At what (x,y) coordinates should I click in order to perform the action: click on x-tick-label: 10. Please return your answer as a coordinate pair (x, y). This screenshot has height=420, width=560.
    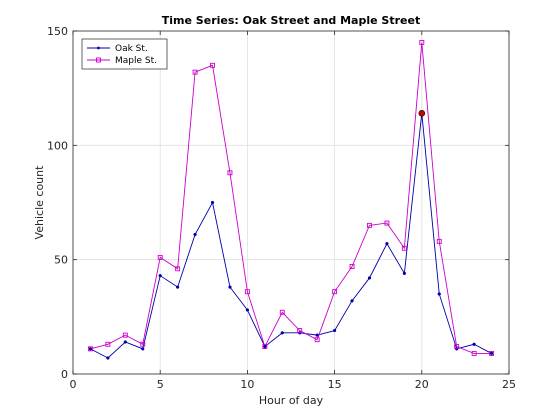
    Looking at the image, I should click on (247, 384).